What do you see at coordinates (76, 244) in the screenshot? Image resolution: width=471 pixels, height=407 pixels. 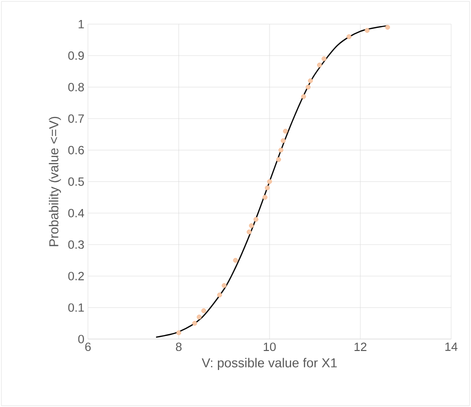 I see `y-tick-label: 0.3` at bounding box center [76, 244].